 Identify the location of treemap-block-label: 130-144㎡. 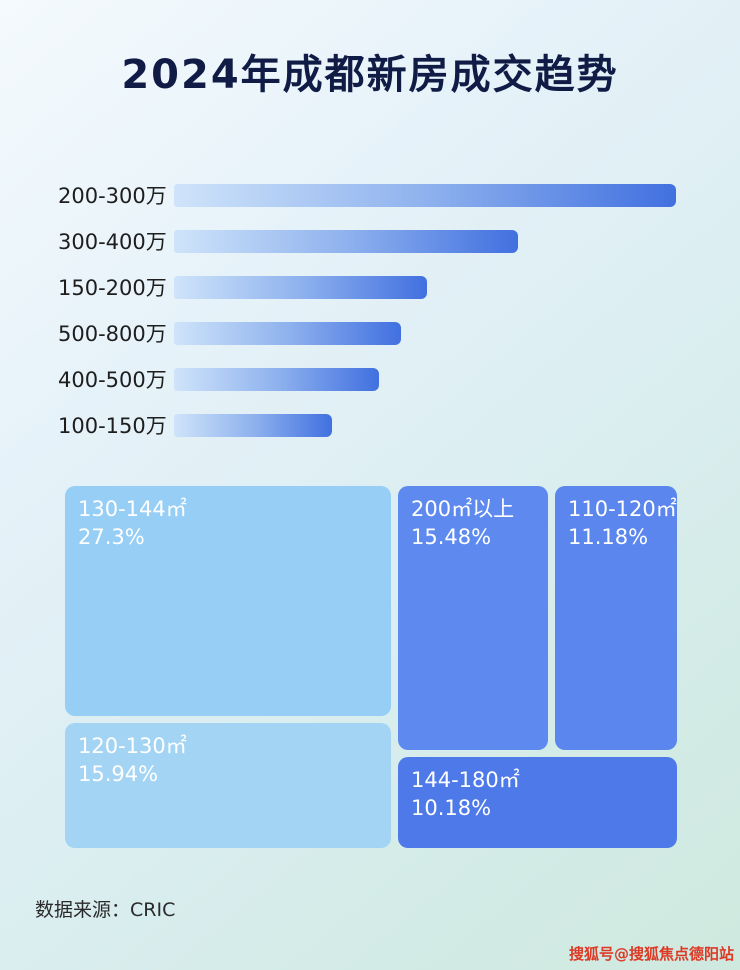
(132, 509).